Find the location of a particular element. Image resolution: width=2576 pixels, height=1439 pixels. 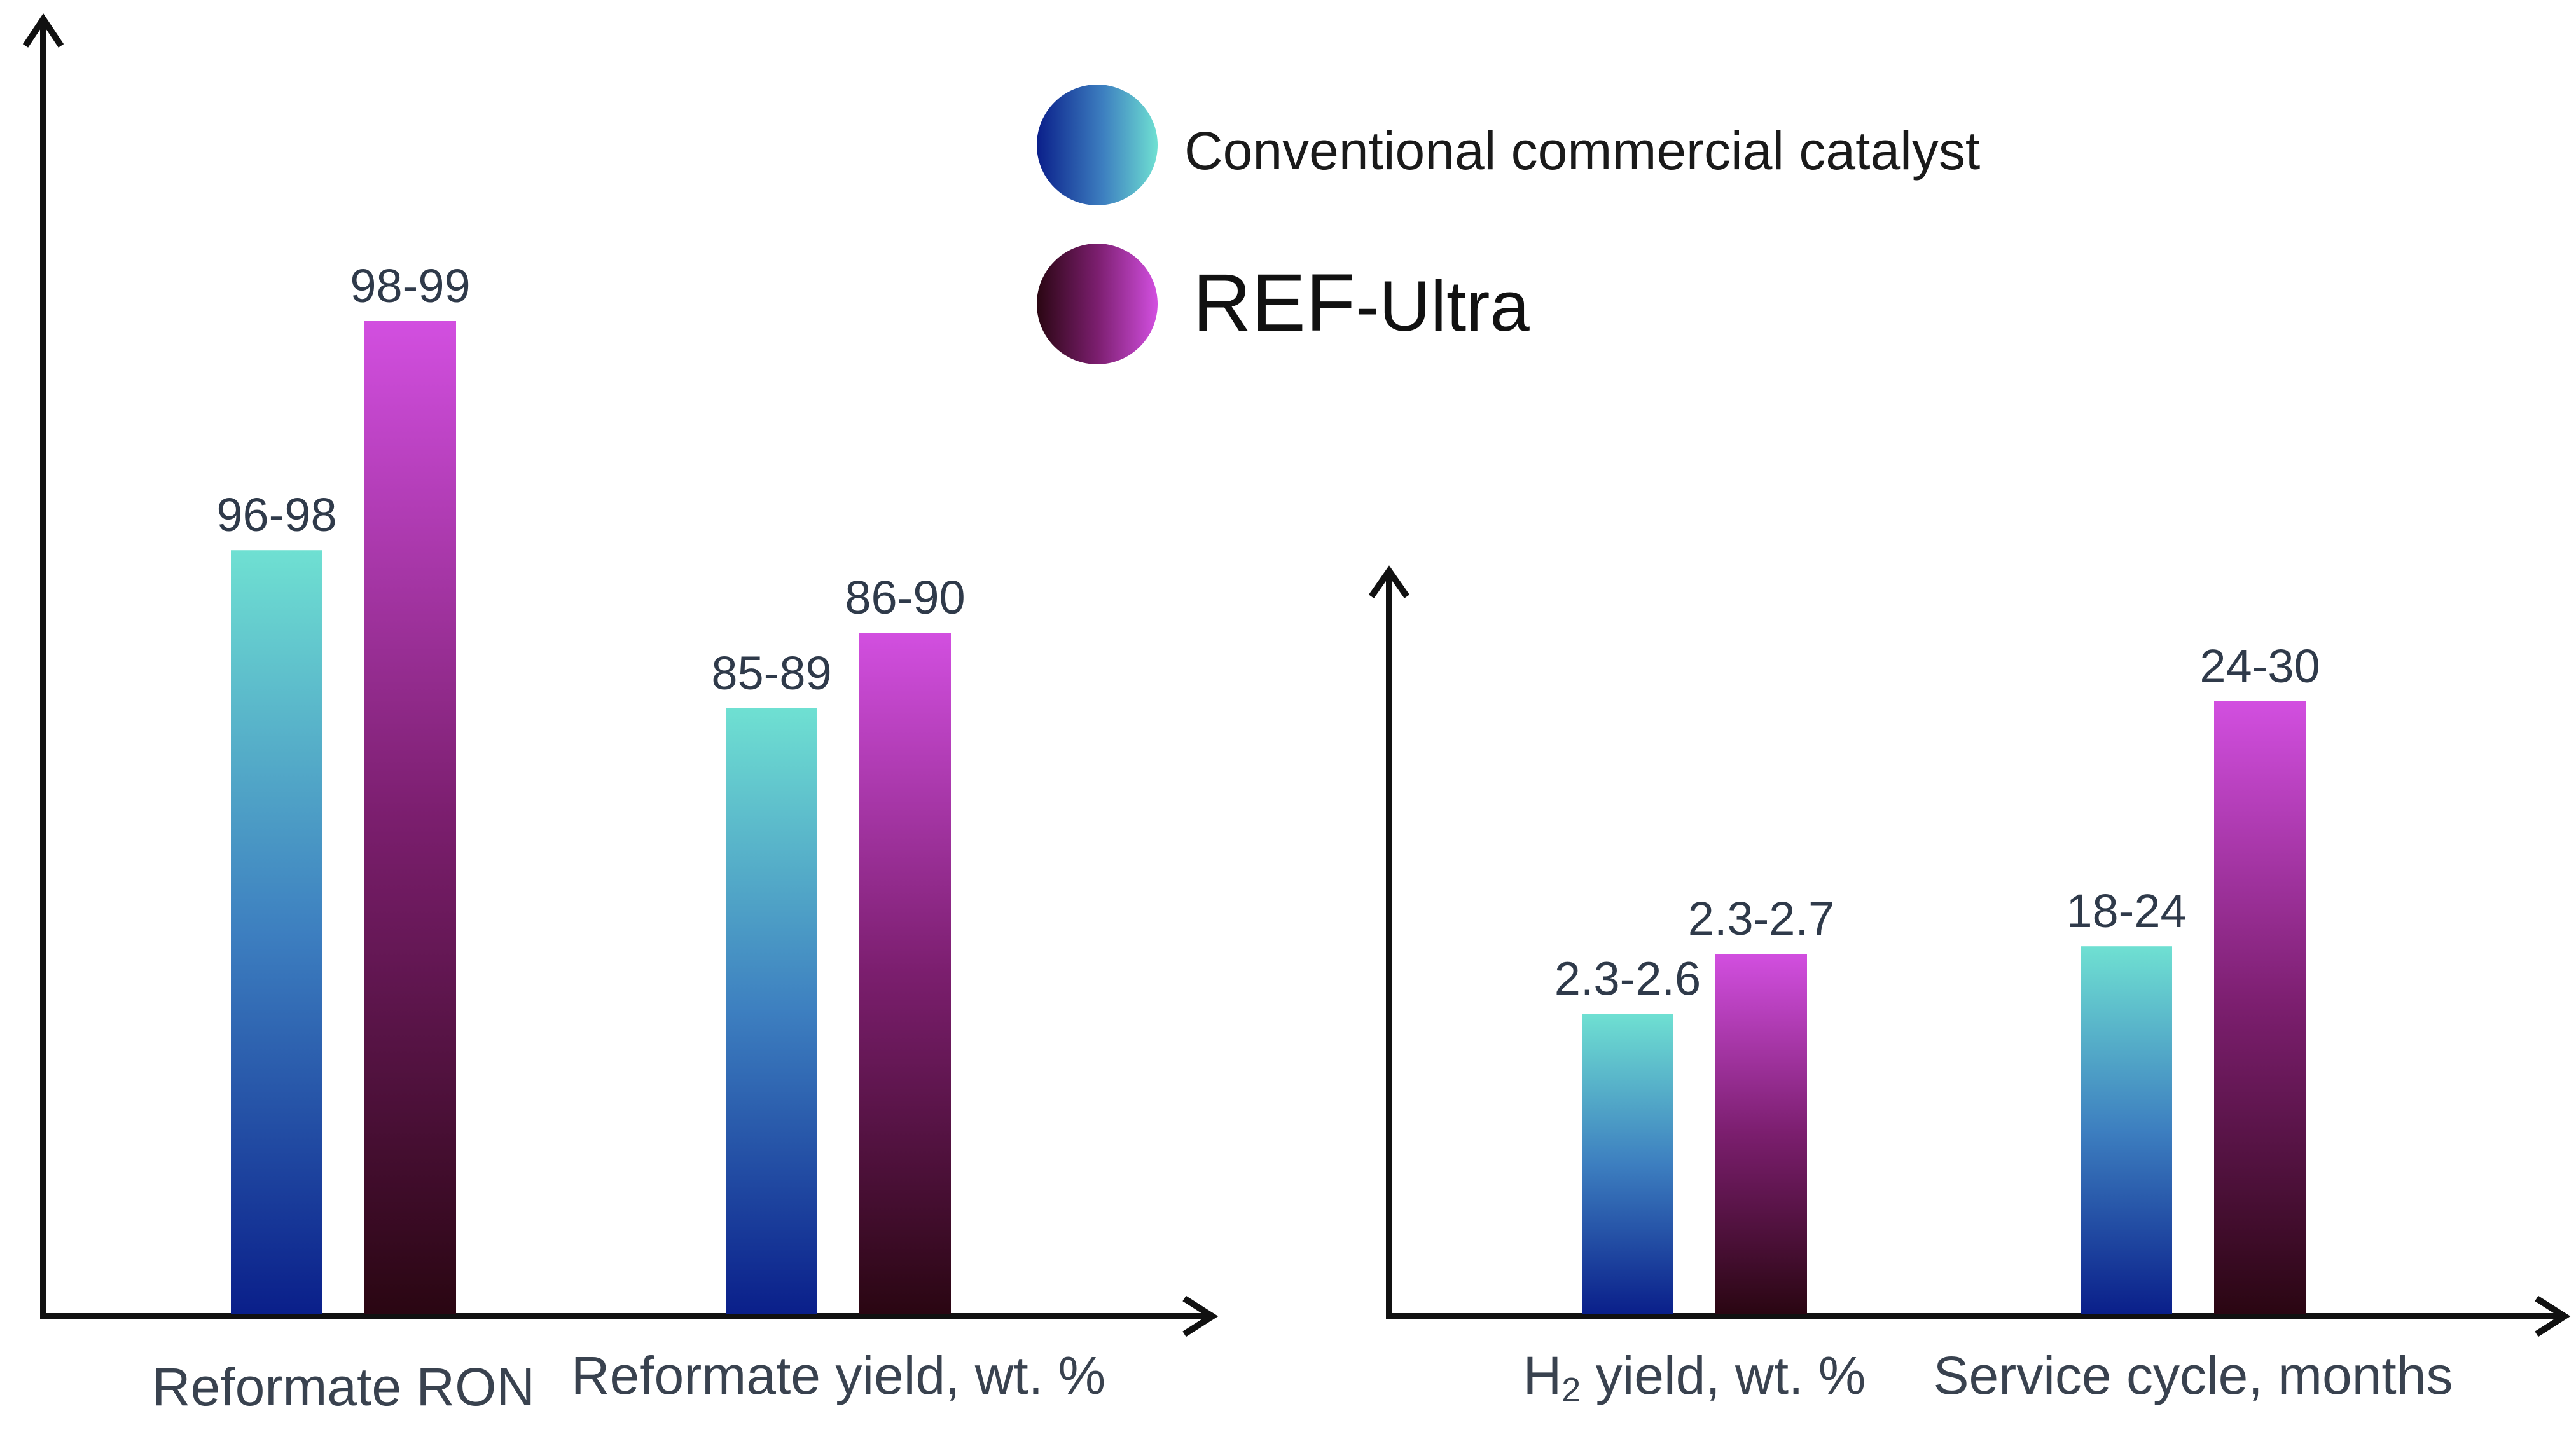

legend-label-ultra: -Ultra is located at coordinates (1442, 306).